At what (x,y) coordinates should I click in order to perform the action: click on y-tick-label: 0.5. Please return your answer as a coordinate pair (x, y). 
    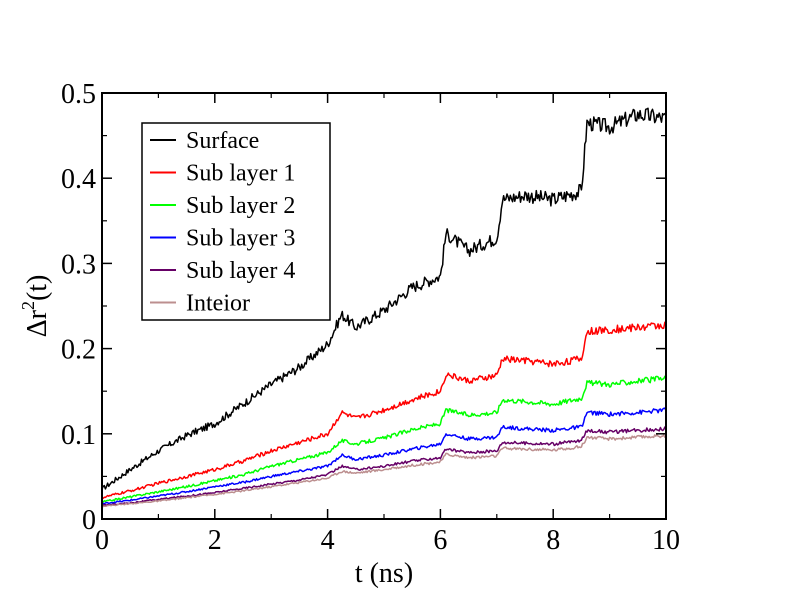
    Looking at the image, I should click on (78, 94).